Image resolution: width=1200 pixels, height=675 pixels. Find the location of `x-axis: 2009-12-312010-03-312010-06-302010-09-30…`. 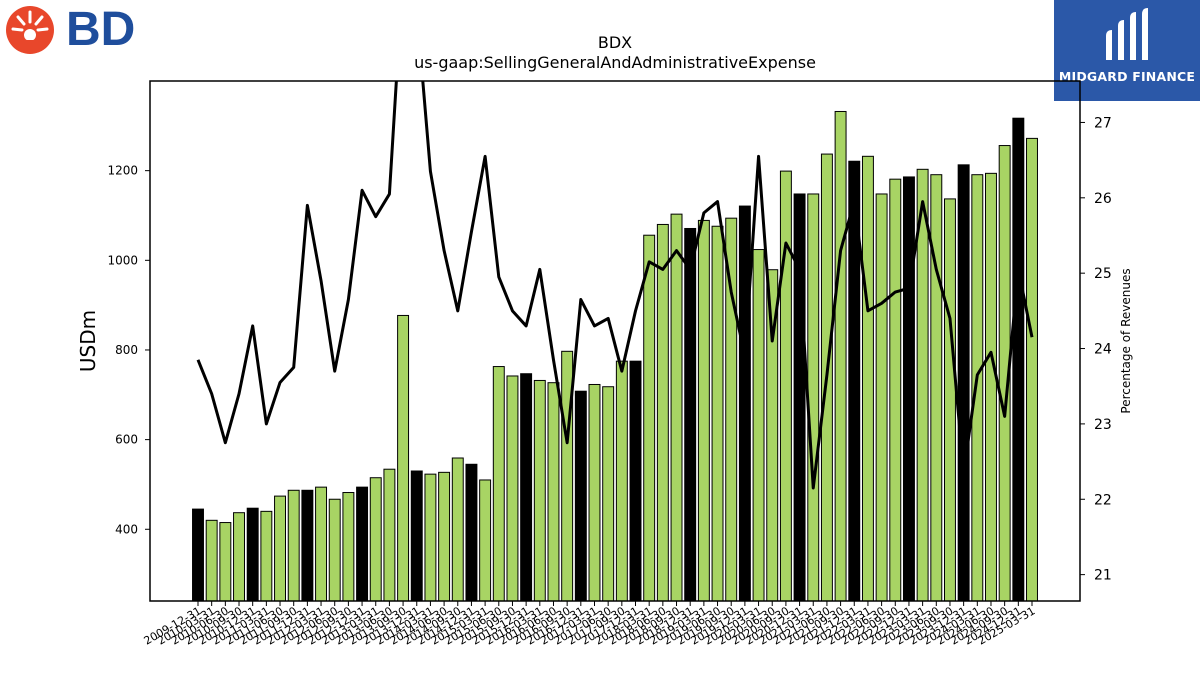

x-axis: 2009-12-312010-03-312010-06-302010-09-30… is located at coordinates (590, 624).